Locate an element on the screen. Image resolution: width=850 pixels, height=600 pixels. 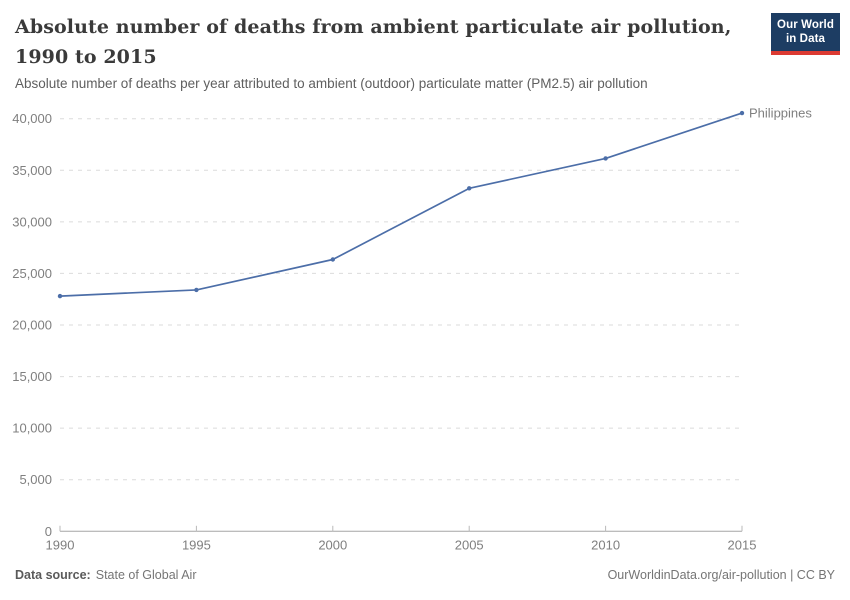
x-axis-tick-label: 1995 is located at coordinates (196, 544).